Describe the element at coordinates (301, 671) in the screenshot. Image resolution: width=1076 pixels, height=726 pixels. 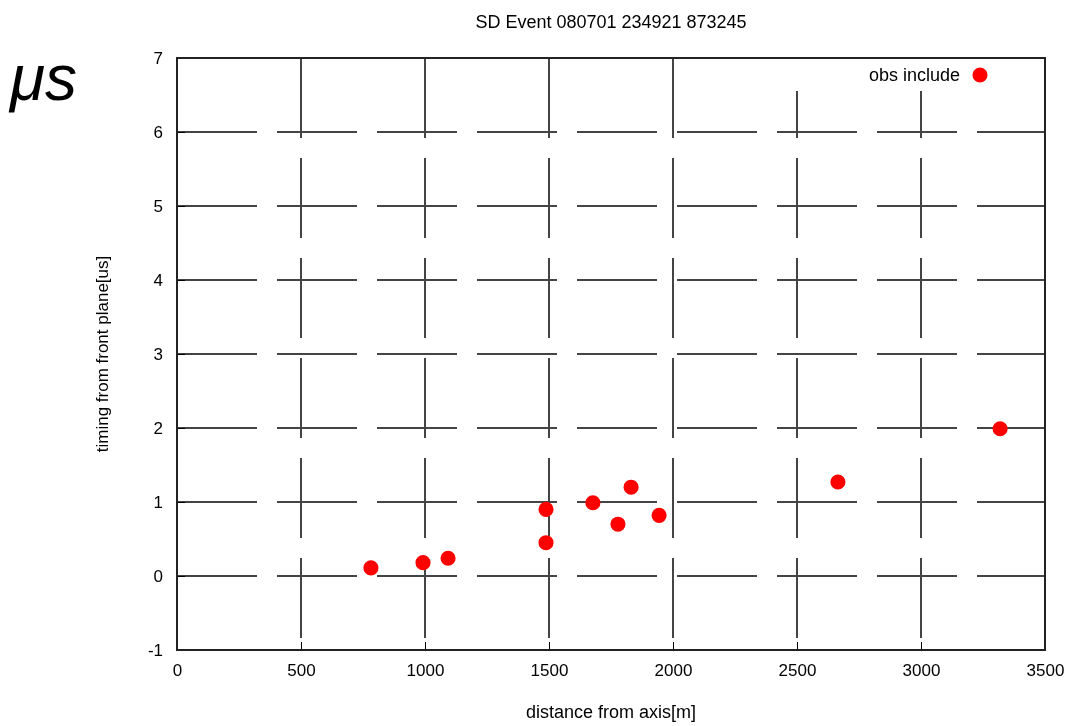
I see `x-tick-label: 500` at that location.